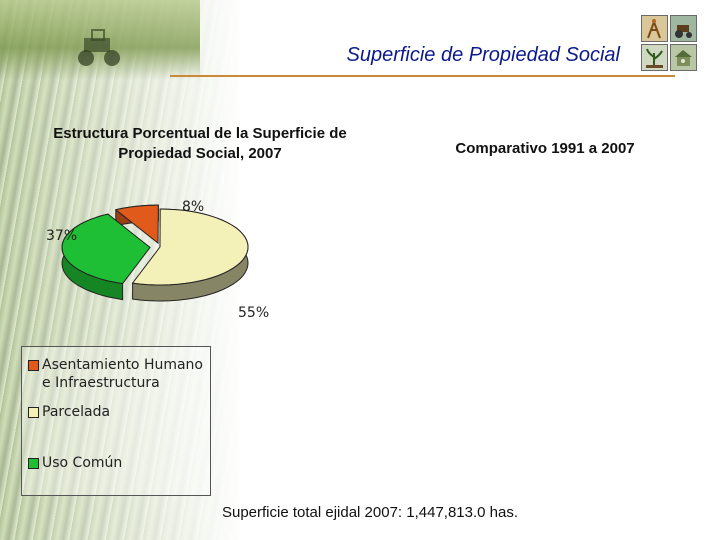 The width and height of the screenshot is (720, 540). I want to click on legend-swatch-uso-comun, so click(33, 463).